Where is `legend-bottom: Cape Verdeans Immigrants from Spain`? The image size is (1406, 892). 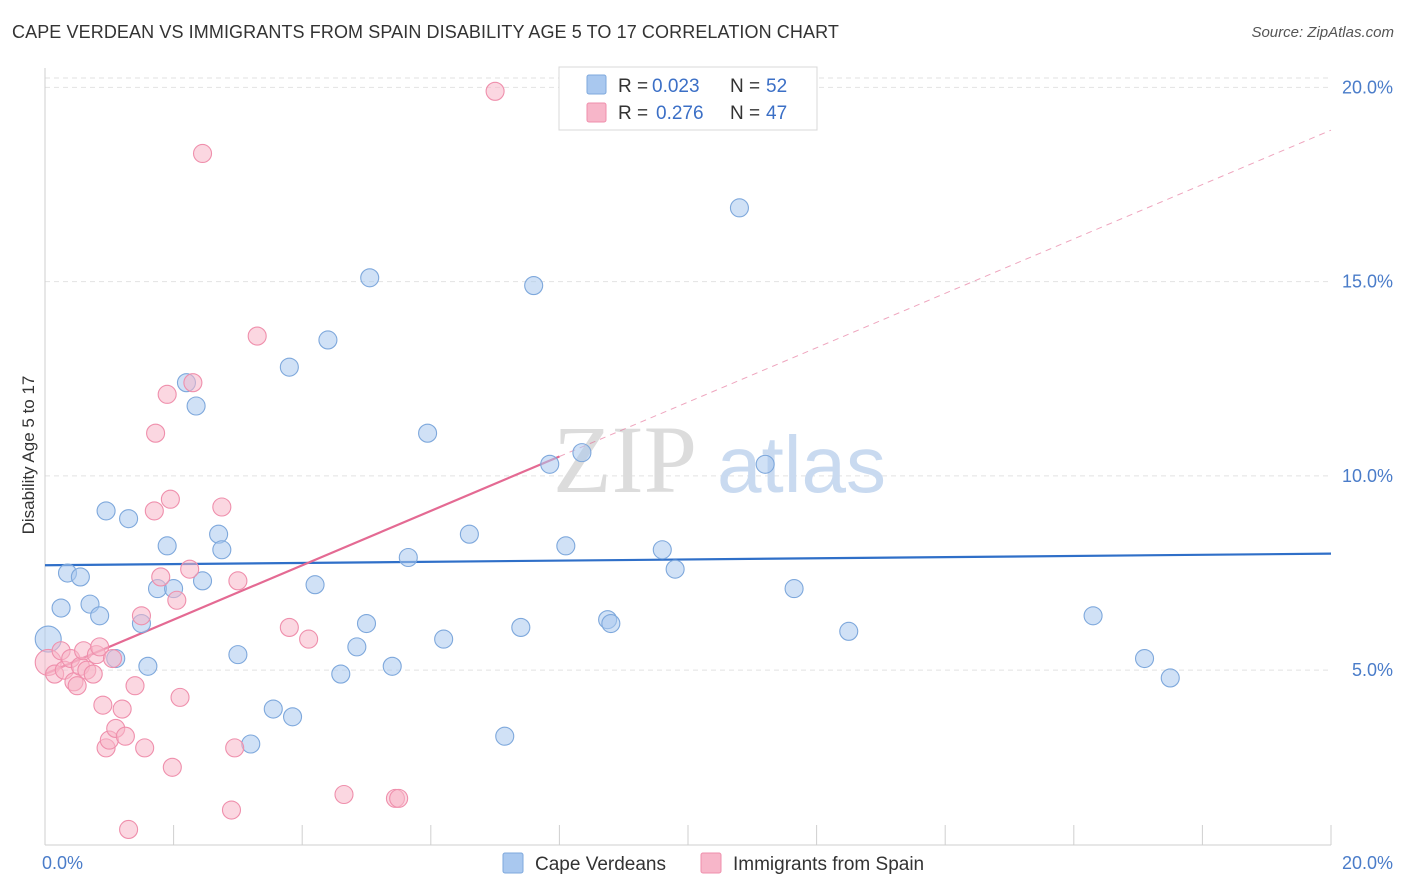 legend-bottom: Cape Verdeans Immigrants from Spain is located at coordinates (713, 863).